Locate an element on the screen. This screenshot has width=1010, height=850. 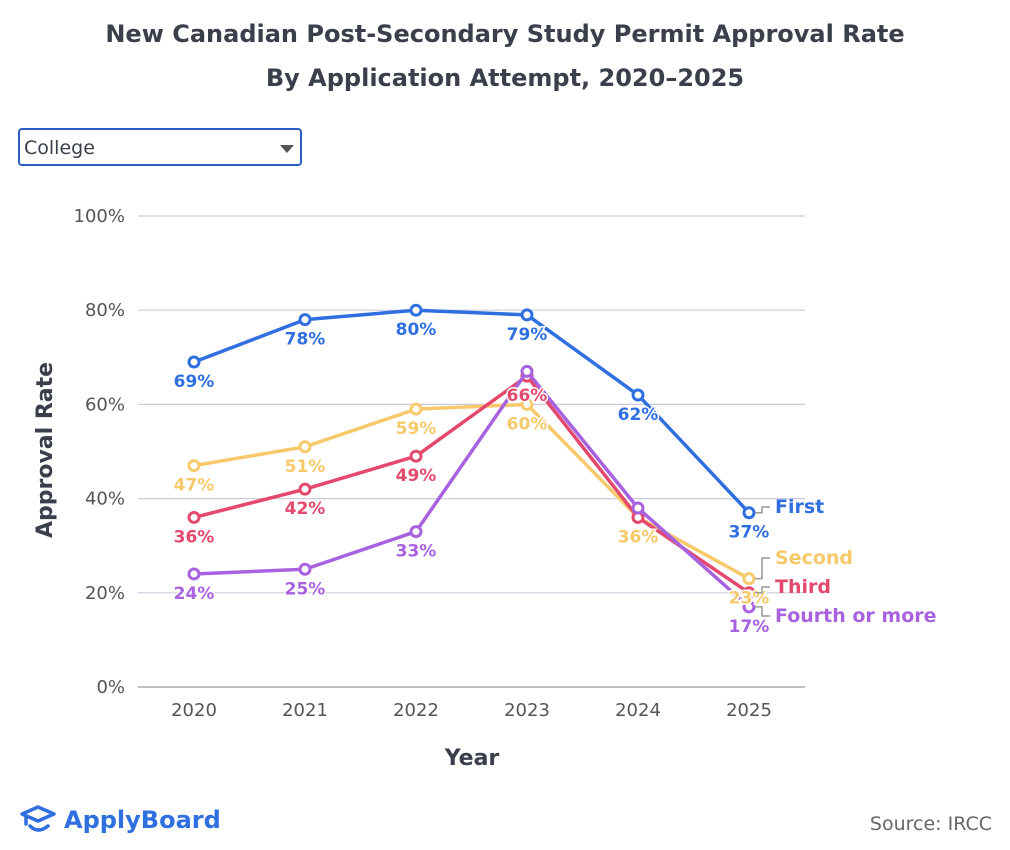
data-label: 25% is located at coordinates (305, 589).